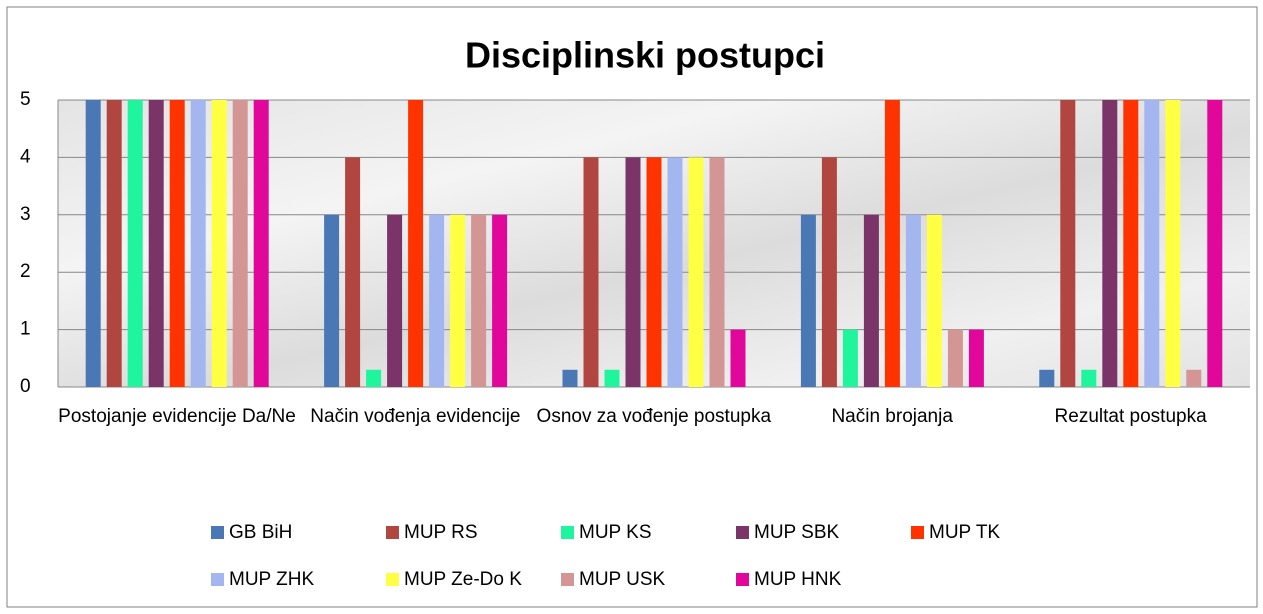 This screenshot has height=614, width=1263. Describe the element at coordinates (25, 99) in the screenshot. I see `y-tick-label: 5` at that location.